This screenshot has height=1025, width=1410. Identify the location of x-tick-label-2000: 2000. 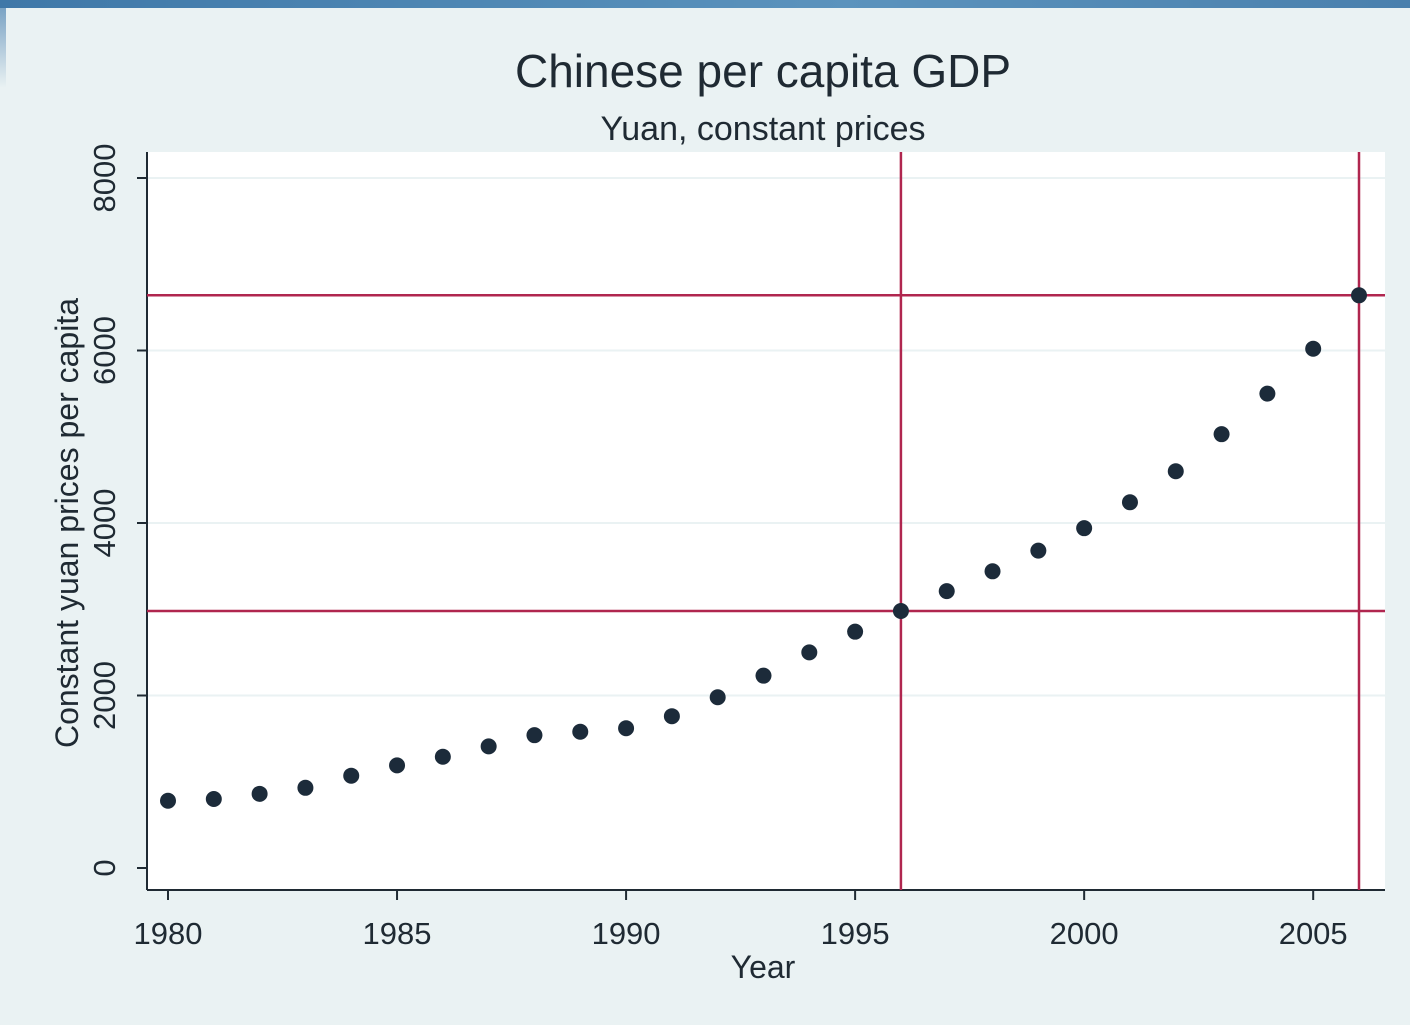
(1084, 933).